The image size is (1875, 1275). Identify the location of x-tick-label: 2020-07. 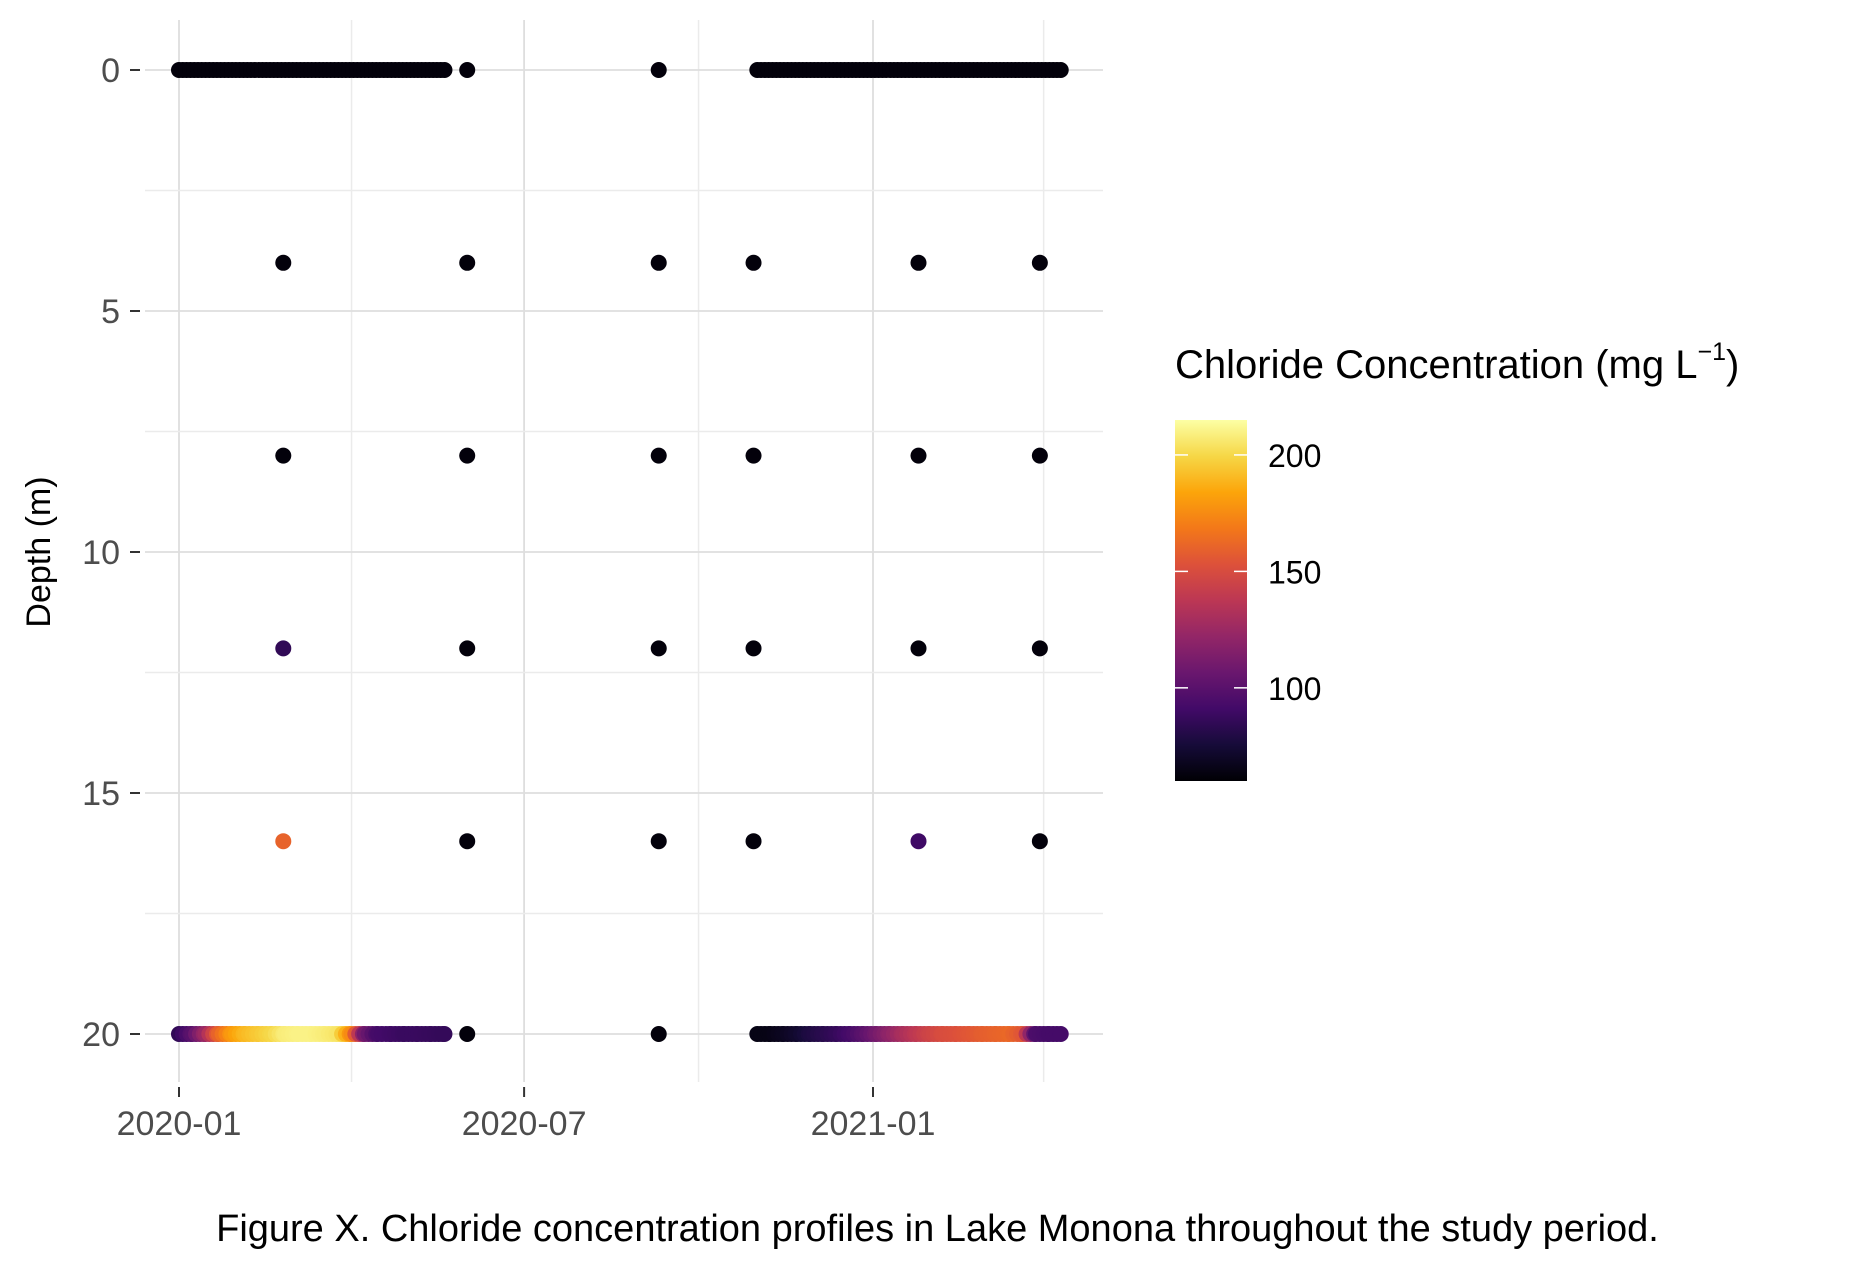
(524, 1124).